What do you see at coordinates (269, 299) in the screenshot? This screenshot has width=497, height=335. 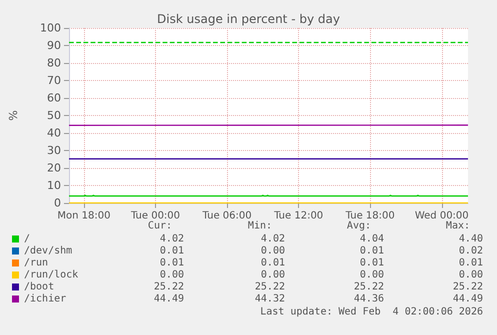 I see `text: 44.32` at bounding box center [269, 299].